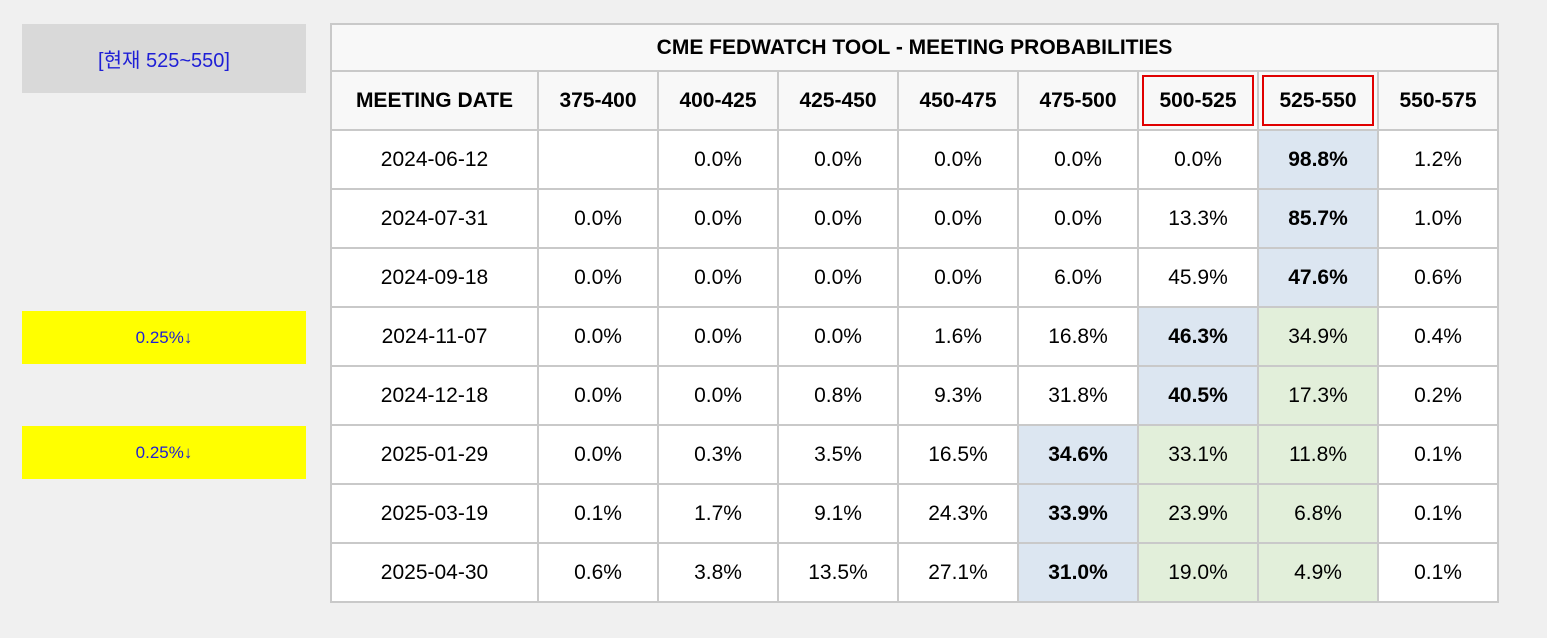  Describe the element at coordinates (1318, 395) in the screenshot. I see `probability-cell: 17.3%` at that location.